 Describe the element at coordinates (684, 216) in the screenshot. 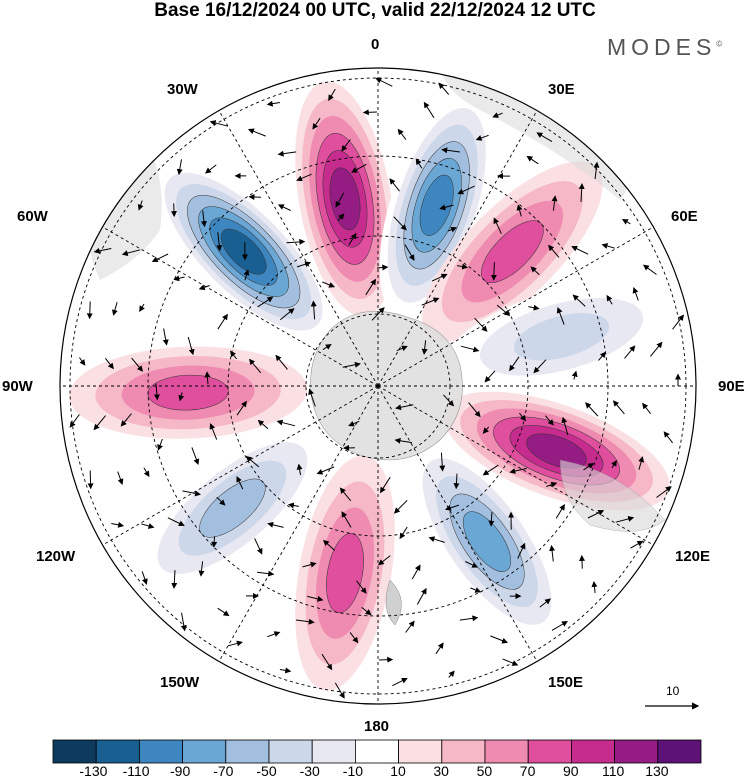

I see `lon-label-60e: 60E` at that location.